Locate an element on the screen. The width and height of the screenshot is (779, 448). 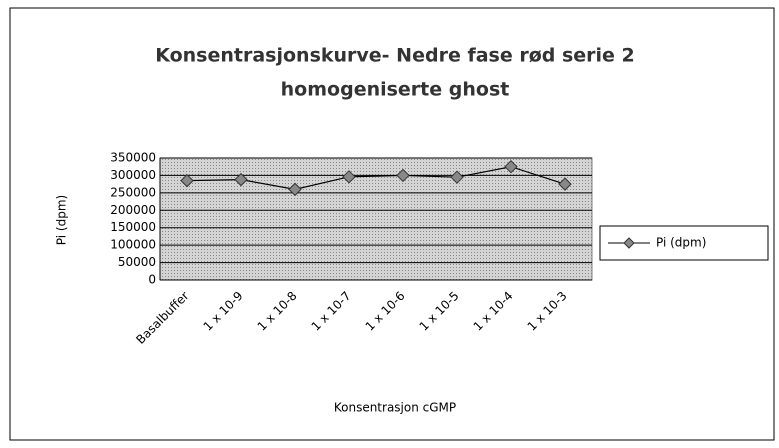
y-tick-label: 300000 is located at coordinates (133, 175).